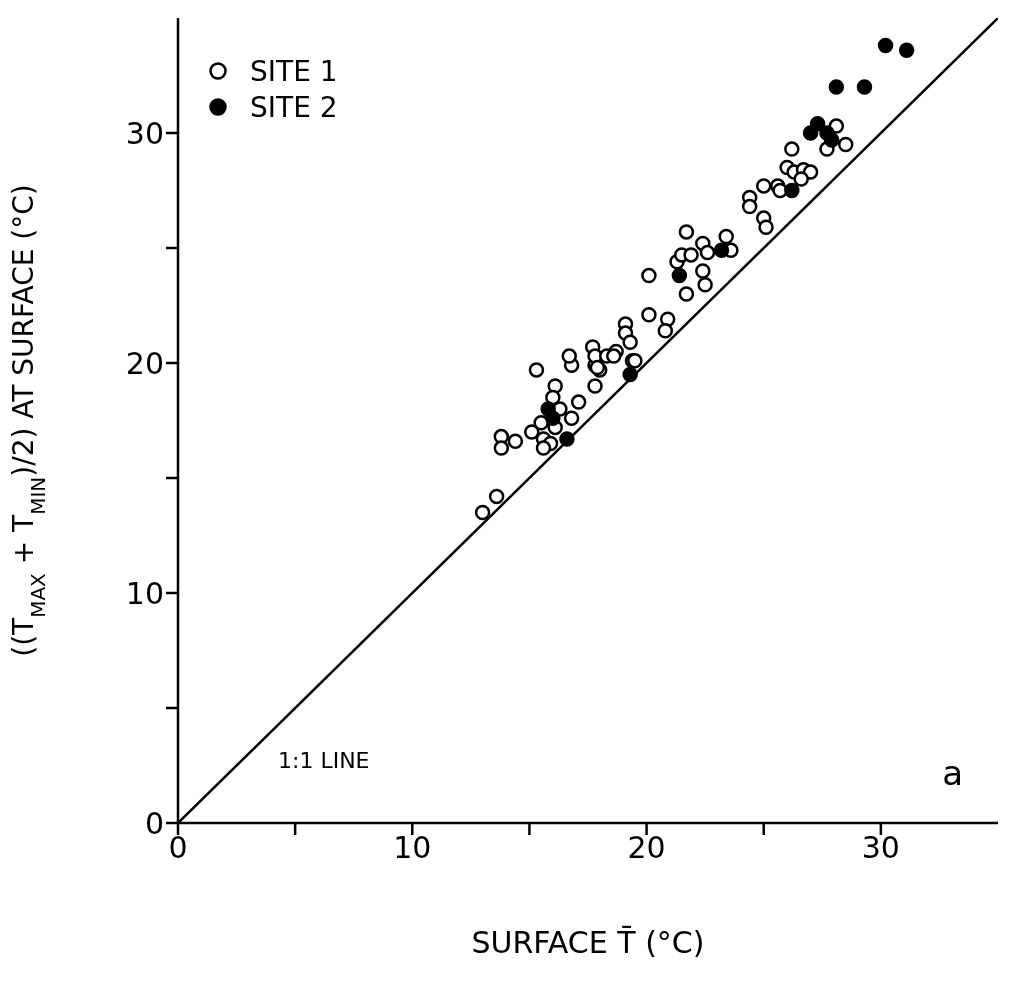  I want to click on annotation: a, so click(952, 773).